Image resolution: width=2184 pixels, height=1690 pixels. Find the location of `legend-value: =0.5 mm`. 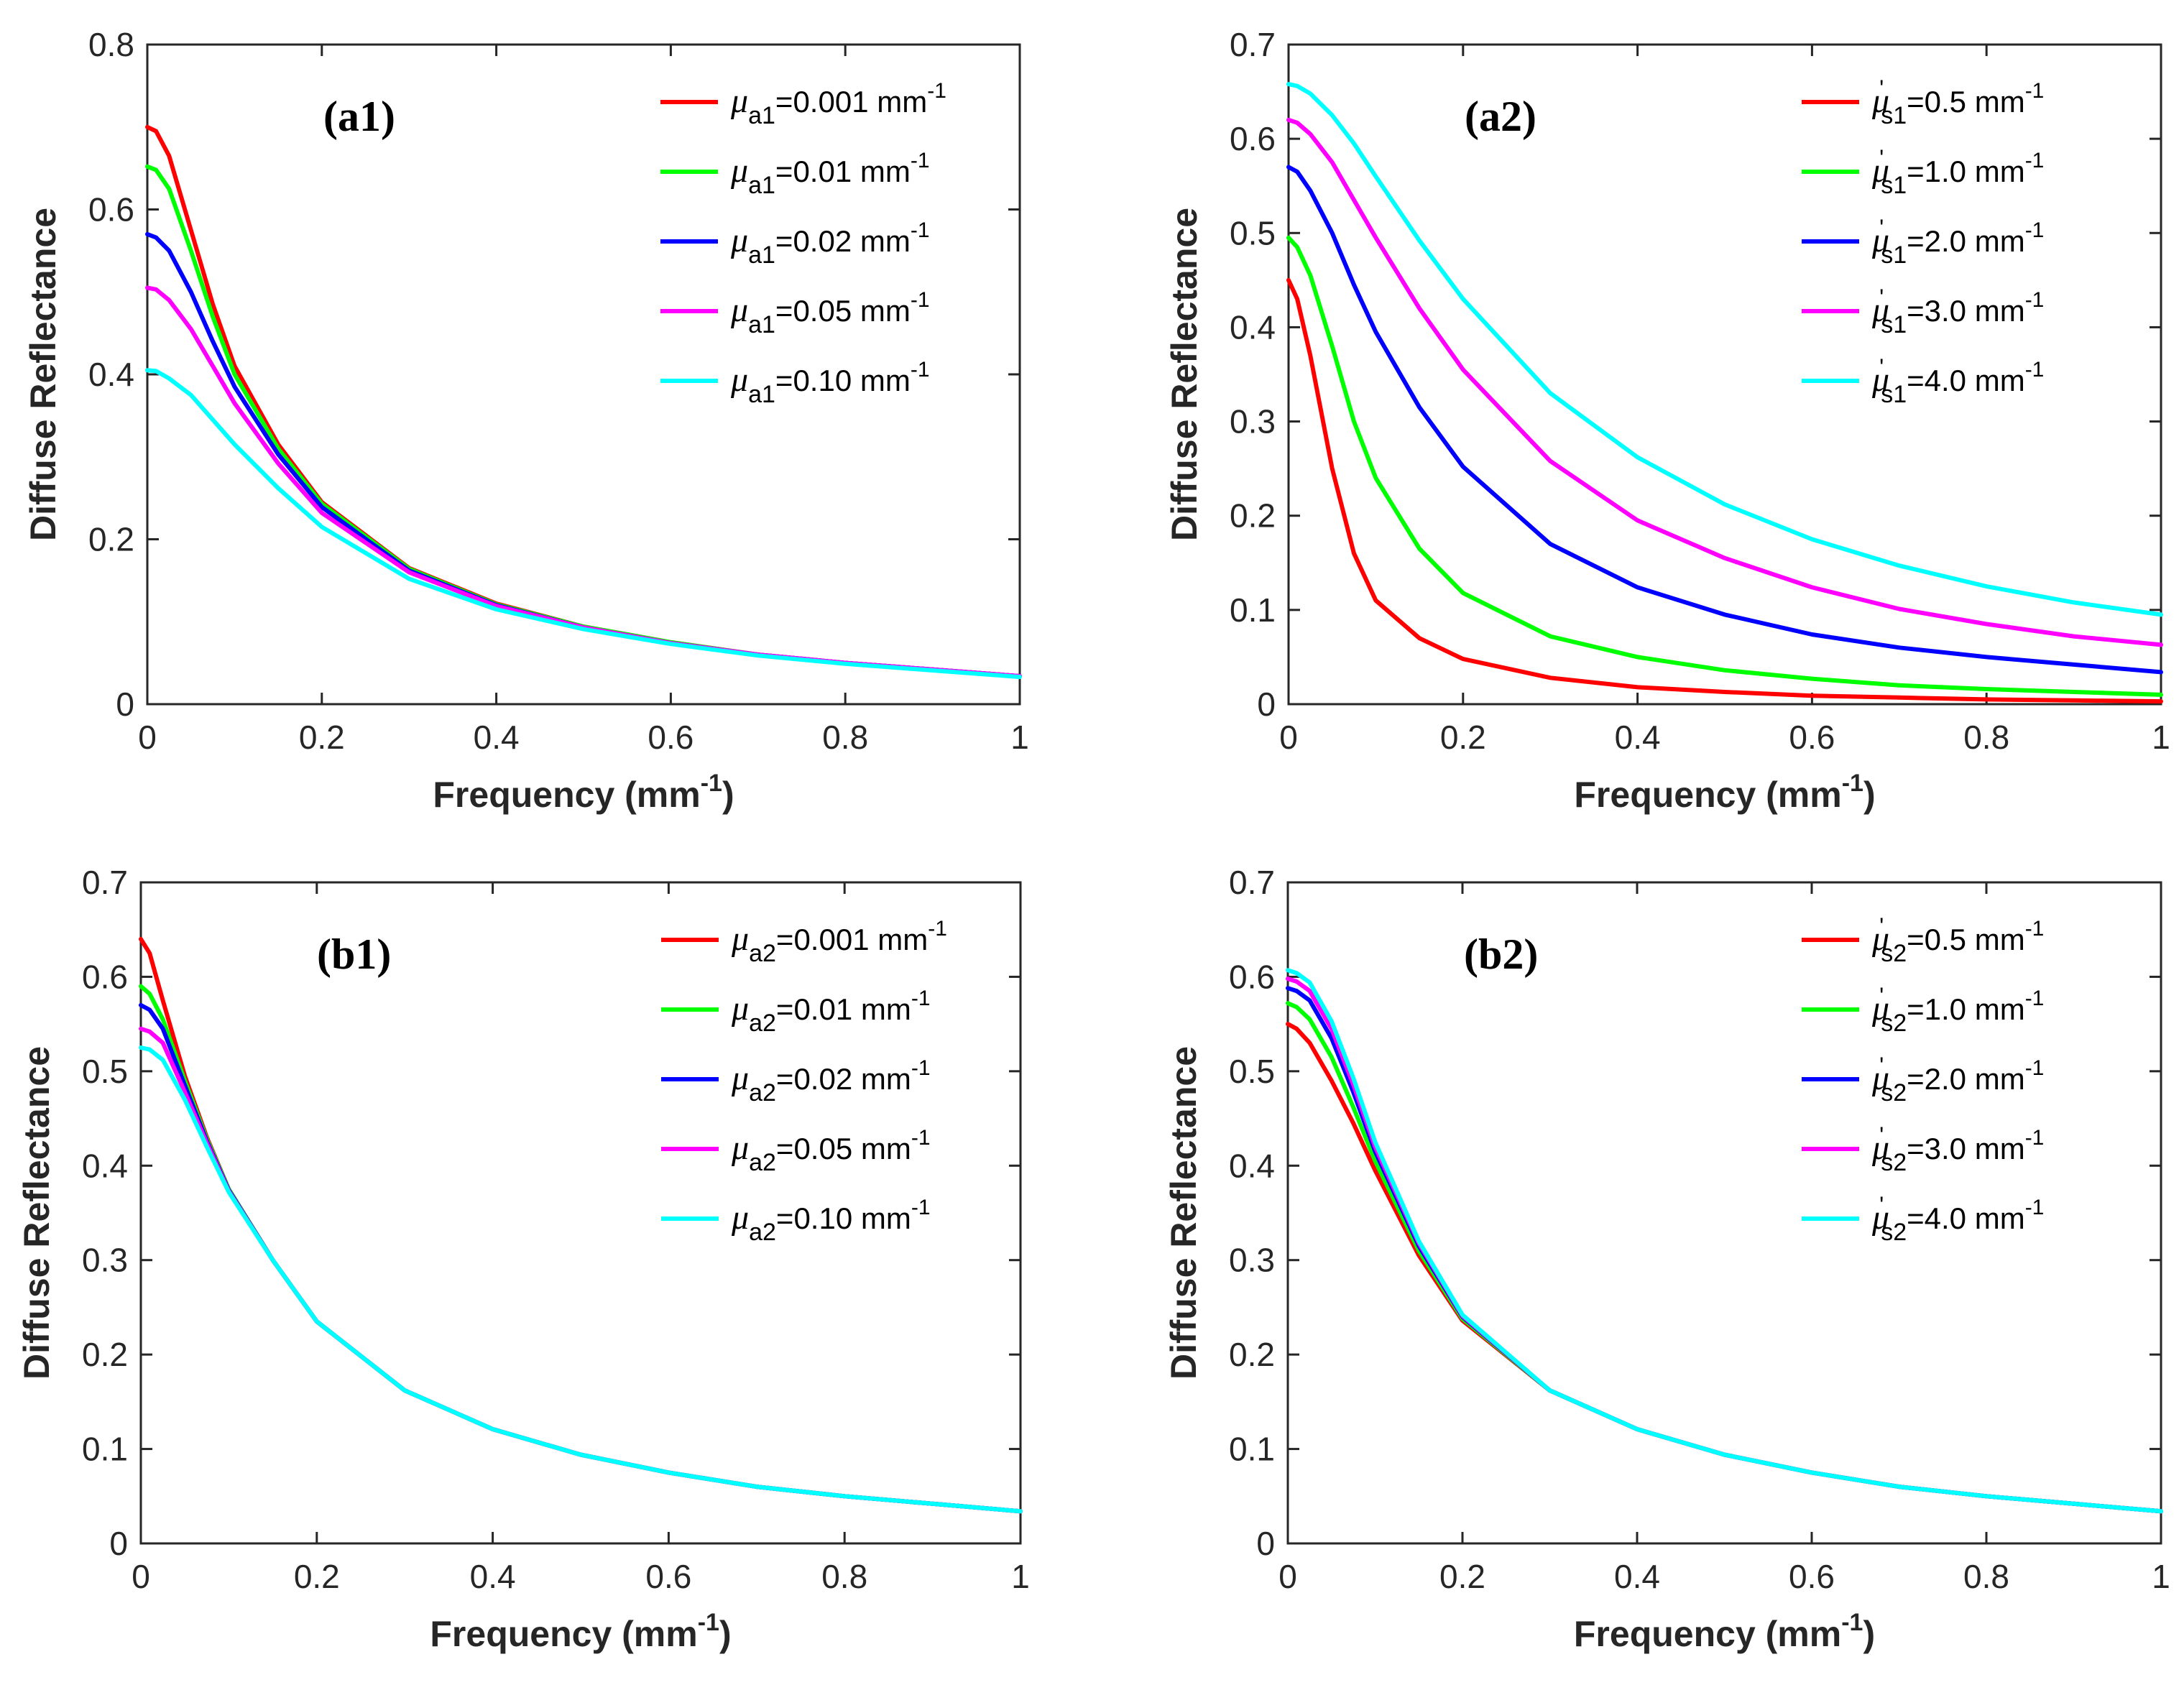

legend-value: =0.5 mm is located at coordinates (1966, 940).